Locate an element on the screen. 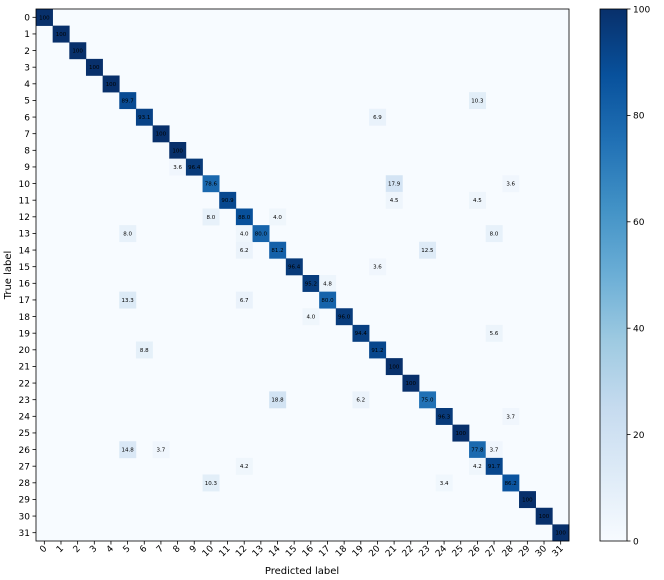 Image resolution: width=664 pixels, height=580 pixels. y-tick-label: 15 is located at coordinates (24, 268).